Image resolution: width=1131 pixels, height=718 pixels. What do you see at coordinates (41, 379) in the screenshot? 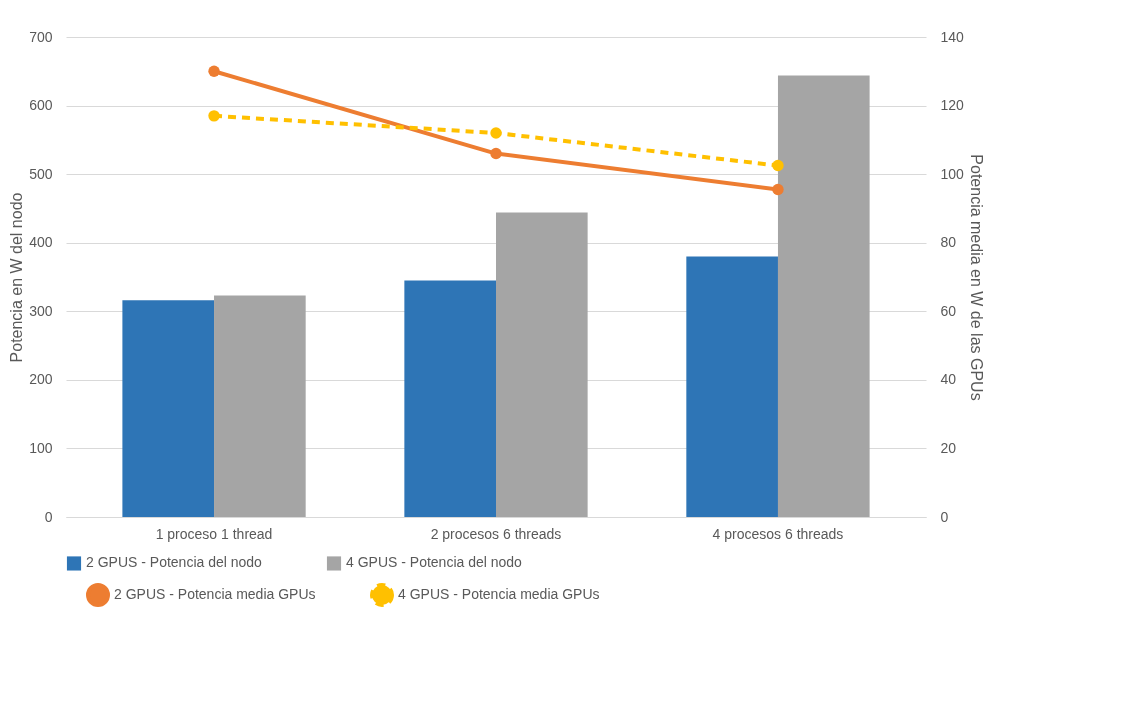
I see `y-tick-label: 200` at bounding box center [41, 379].